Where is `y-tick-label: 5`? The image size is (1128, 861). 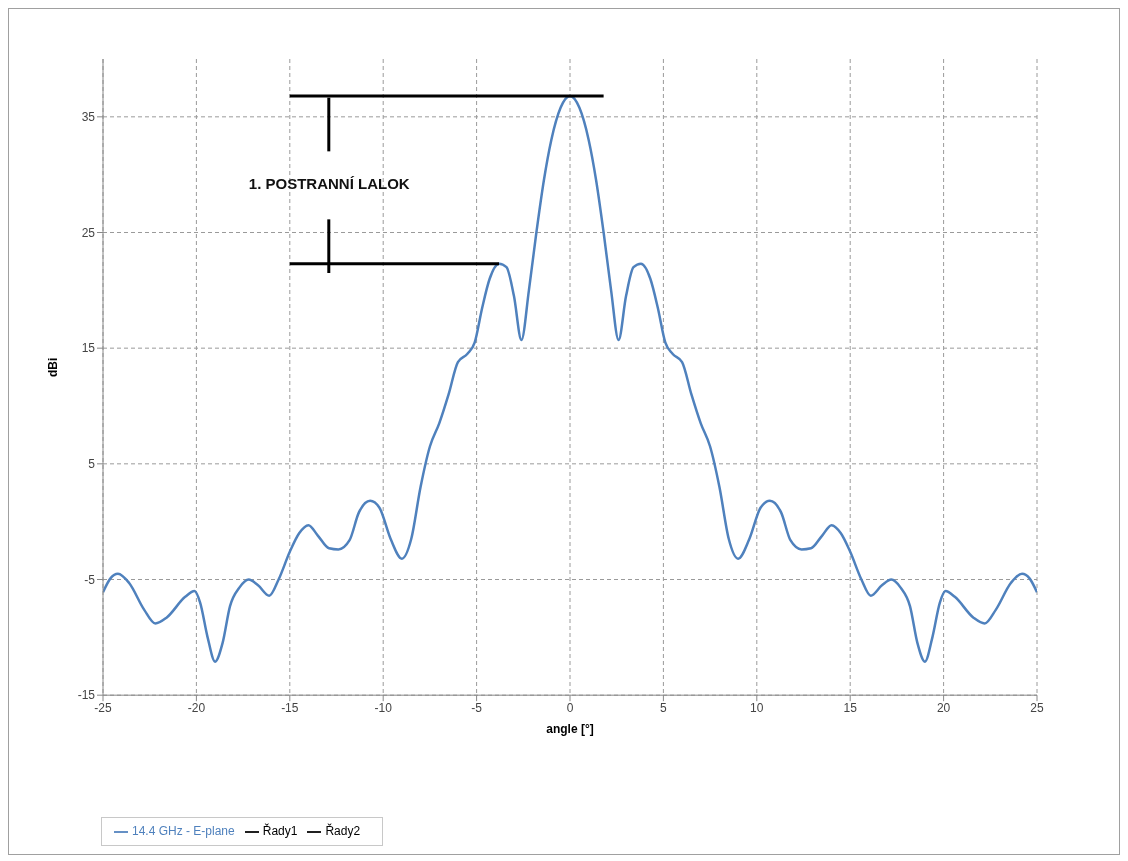 y-tick-label: 5 is located at coordinates (92, 464).